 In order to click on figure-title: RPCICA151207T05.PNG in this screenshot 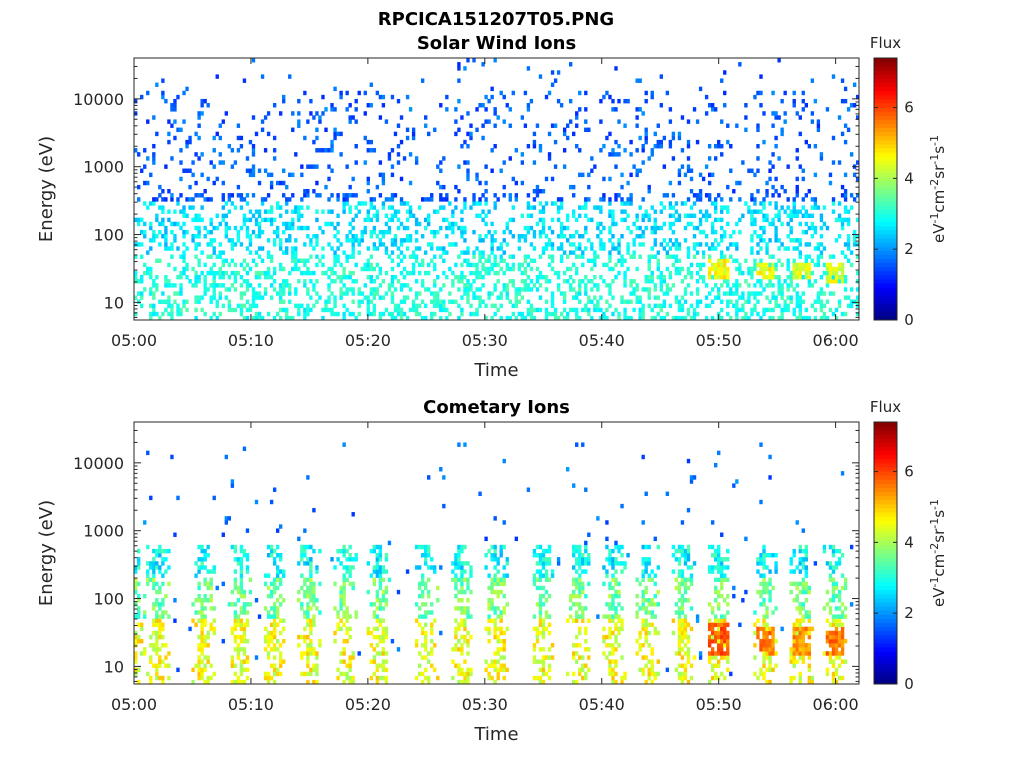, I will do `click(496, 19)`.